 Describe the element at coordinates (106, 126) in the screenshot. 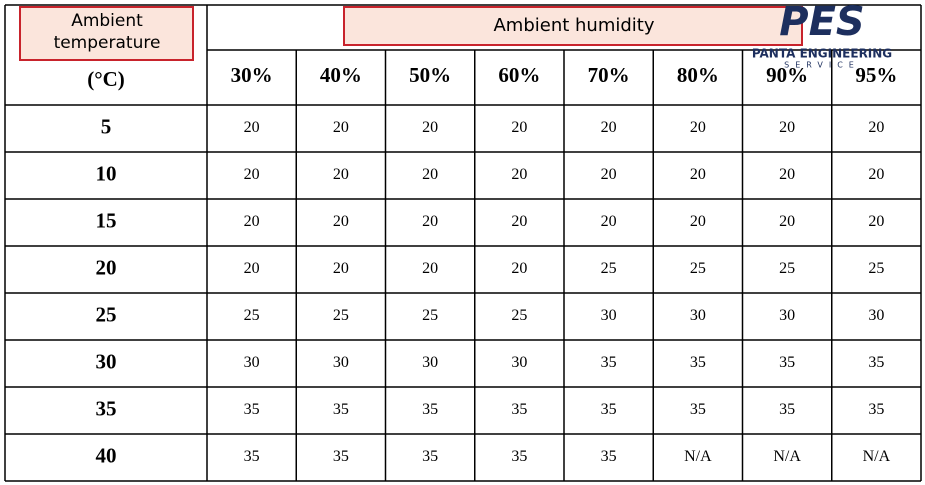

I see `row-header: 5` at that location.